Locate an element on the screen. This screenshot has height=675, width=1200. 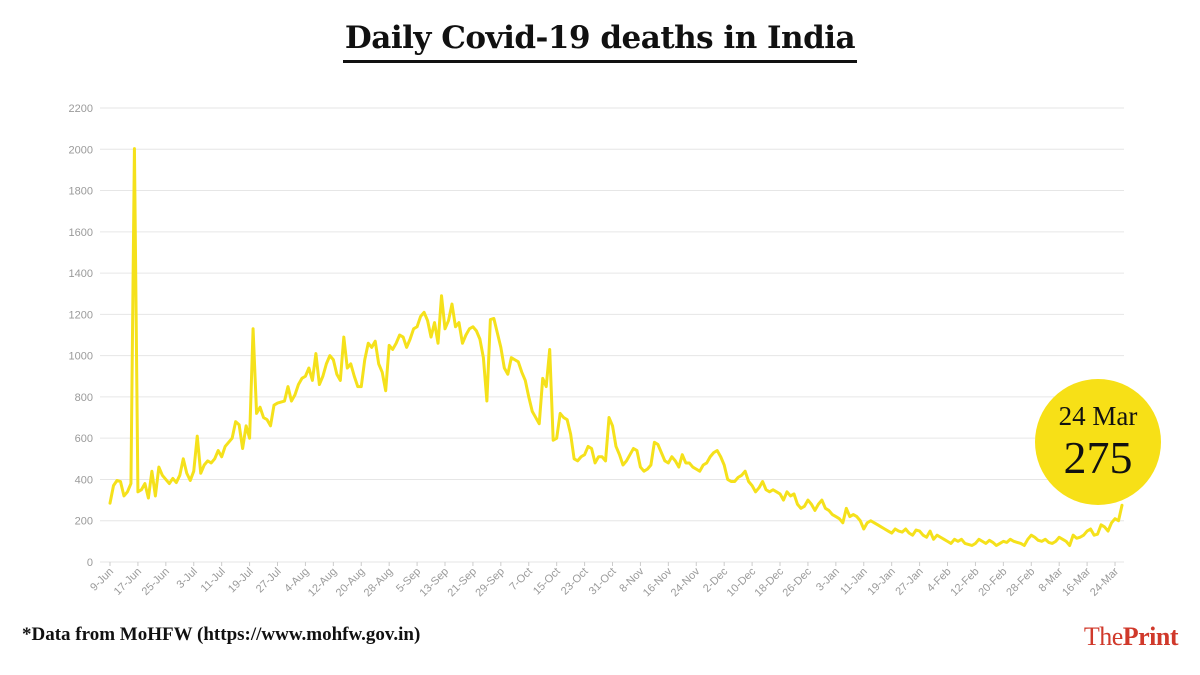
y-tick-label: 1600 is located at coordinates (81, 233).